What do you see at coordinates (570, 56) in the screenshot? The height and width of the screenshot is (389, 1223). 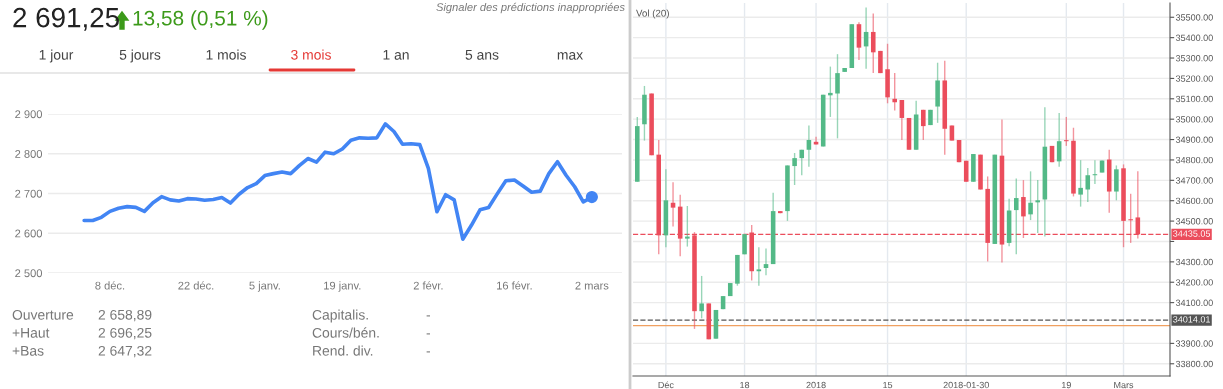 I see `text: max` at bounding box center [570, 56].